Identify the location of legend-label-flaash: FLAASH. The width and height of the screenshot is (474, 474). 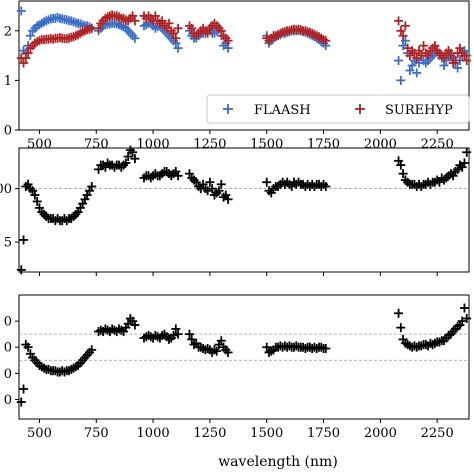
(282, 110).